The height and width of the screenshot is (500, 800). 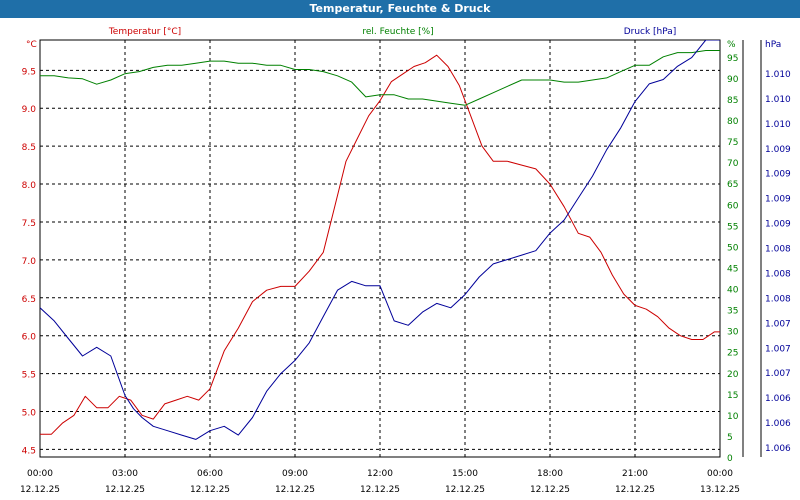 What do you see at coordinates (29, 414) in the screenshot?
I see `temp-tick-label: 5.0` at bounding box center [29, 414].